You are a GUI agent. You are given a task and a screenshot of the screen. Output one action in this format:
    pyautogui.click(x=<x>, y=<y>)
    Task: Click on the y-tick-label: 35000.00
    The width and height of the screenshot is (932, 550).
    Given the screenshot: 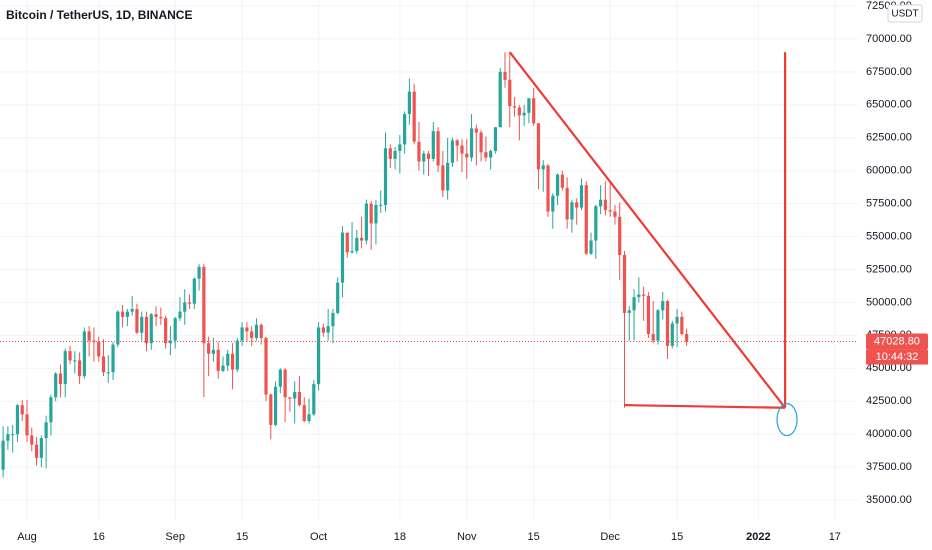 What is the action you would take?
    pyautogui.click(x=889, y=500)
    